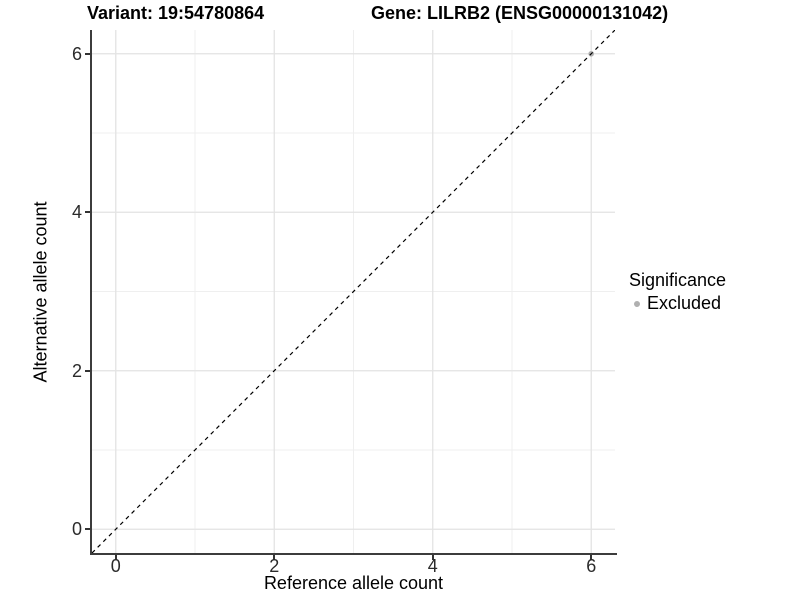 The height and width of the screenshot is (600, 800). What do you see at coordinates (176, 13) in the screenshot?
I see `plot-title-variant: Variant: 19:54780864` at bounding box center [176, 13].